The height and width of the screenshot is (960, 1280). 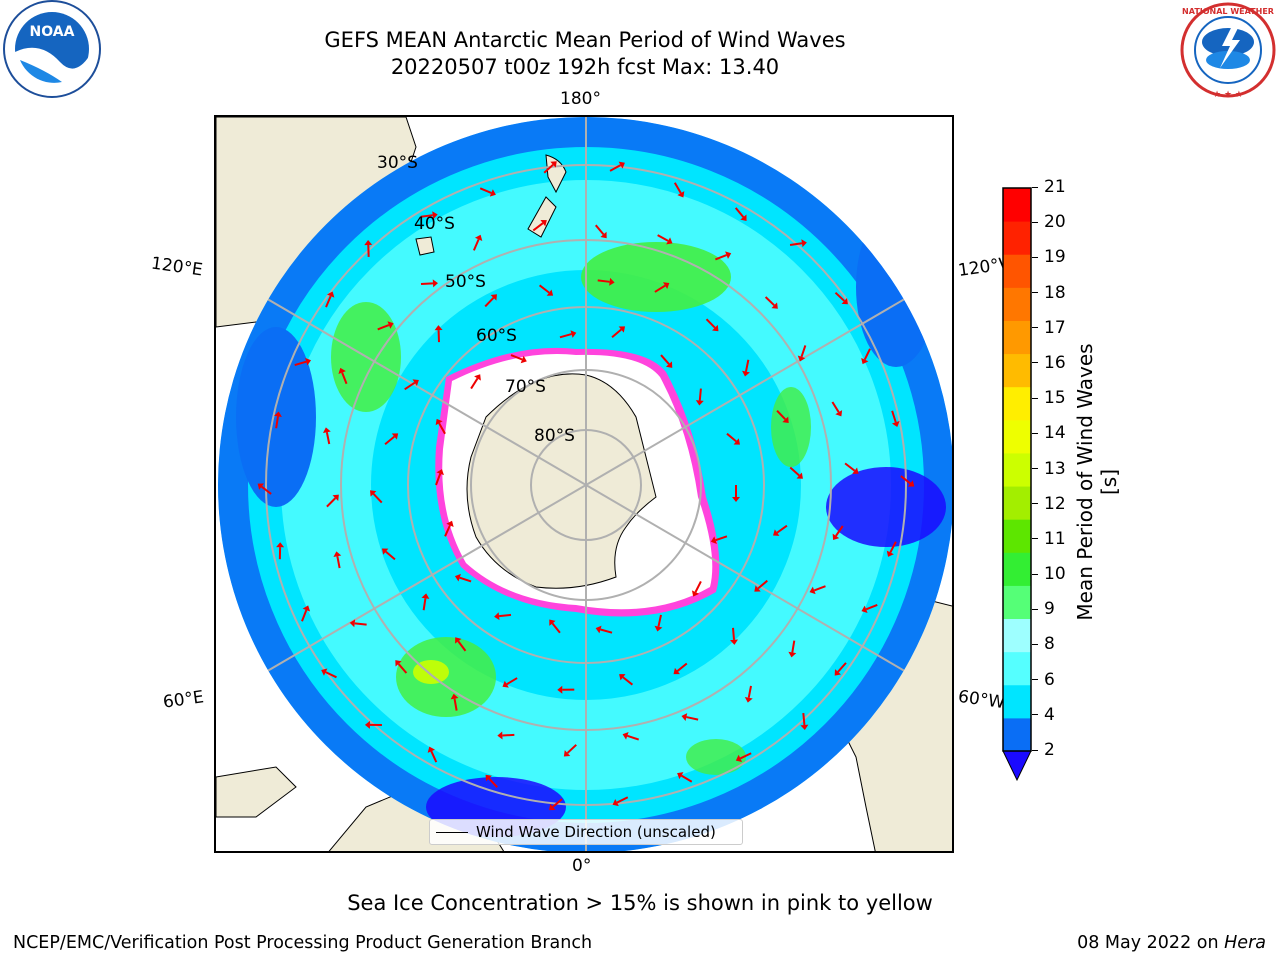 What do you see at coordinates (1049, 539) in the screenshot?
I see `colorbar-tick-label: 11` at bounding box center [1049, 539].